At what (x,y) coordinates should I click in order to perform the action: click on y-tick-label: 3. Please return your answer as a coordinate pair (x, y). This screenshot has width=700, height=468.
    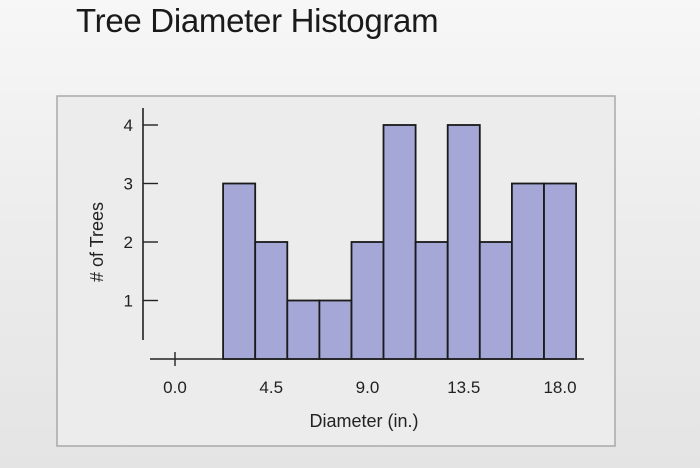
    Looking at the image, I should click on (128, 184).